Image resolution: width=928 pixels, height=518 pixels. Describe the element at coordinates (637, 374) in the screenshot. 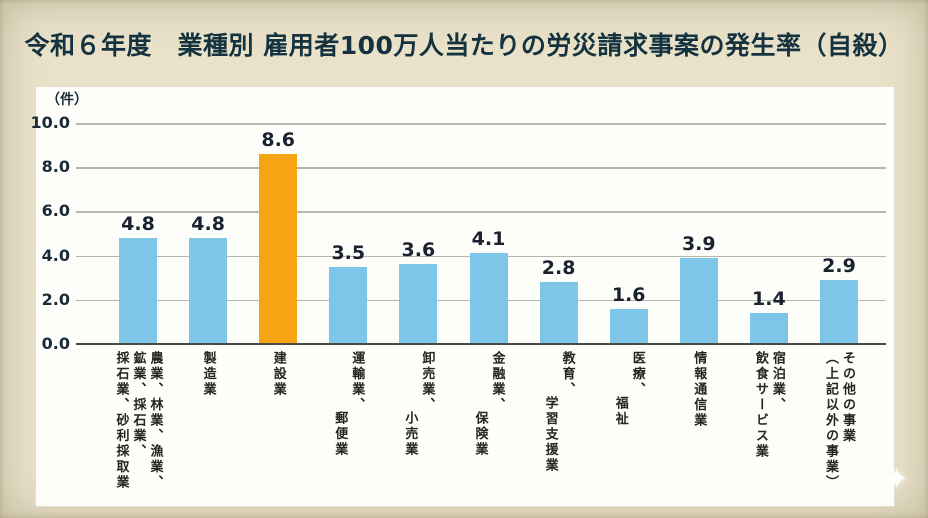

I see `category-label-column: 医療、` at that location.